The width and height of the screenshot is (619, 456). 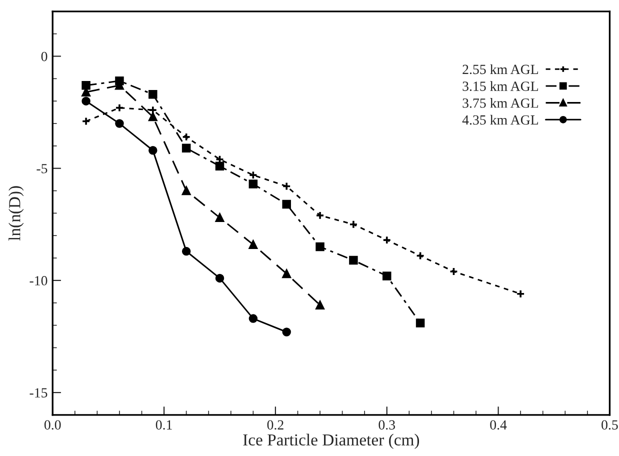 What do you see at coordinates (39, 281) in the screenshot?
I see `y-tick-label: -10` at bounding box center [39, 281].